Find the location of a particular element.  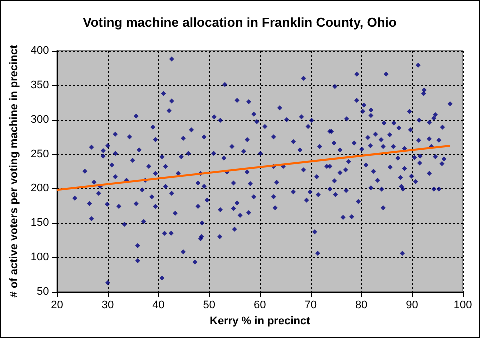

x-tick-label: 100 is located at coordinates (463, 306).